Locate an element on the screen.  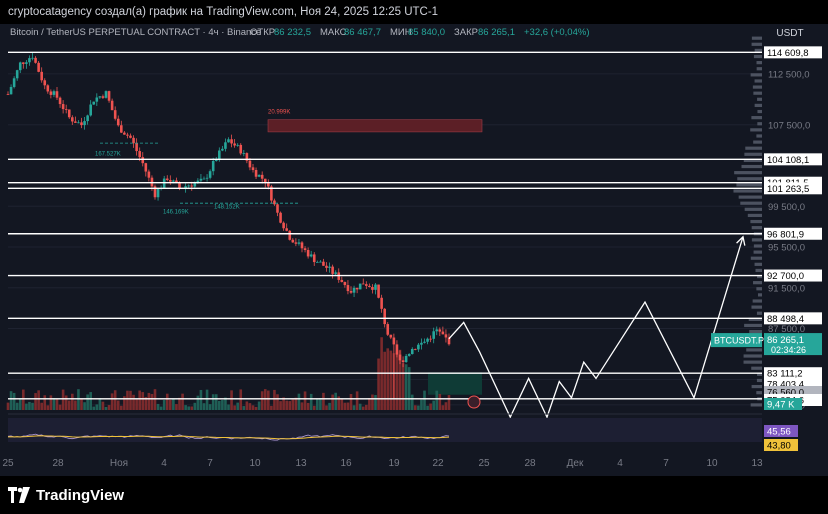
price-tick-2: 99 500,0 is located at coordinates (786, 207).